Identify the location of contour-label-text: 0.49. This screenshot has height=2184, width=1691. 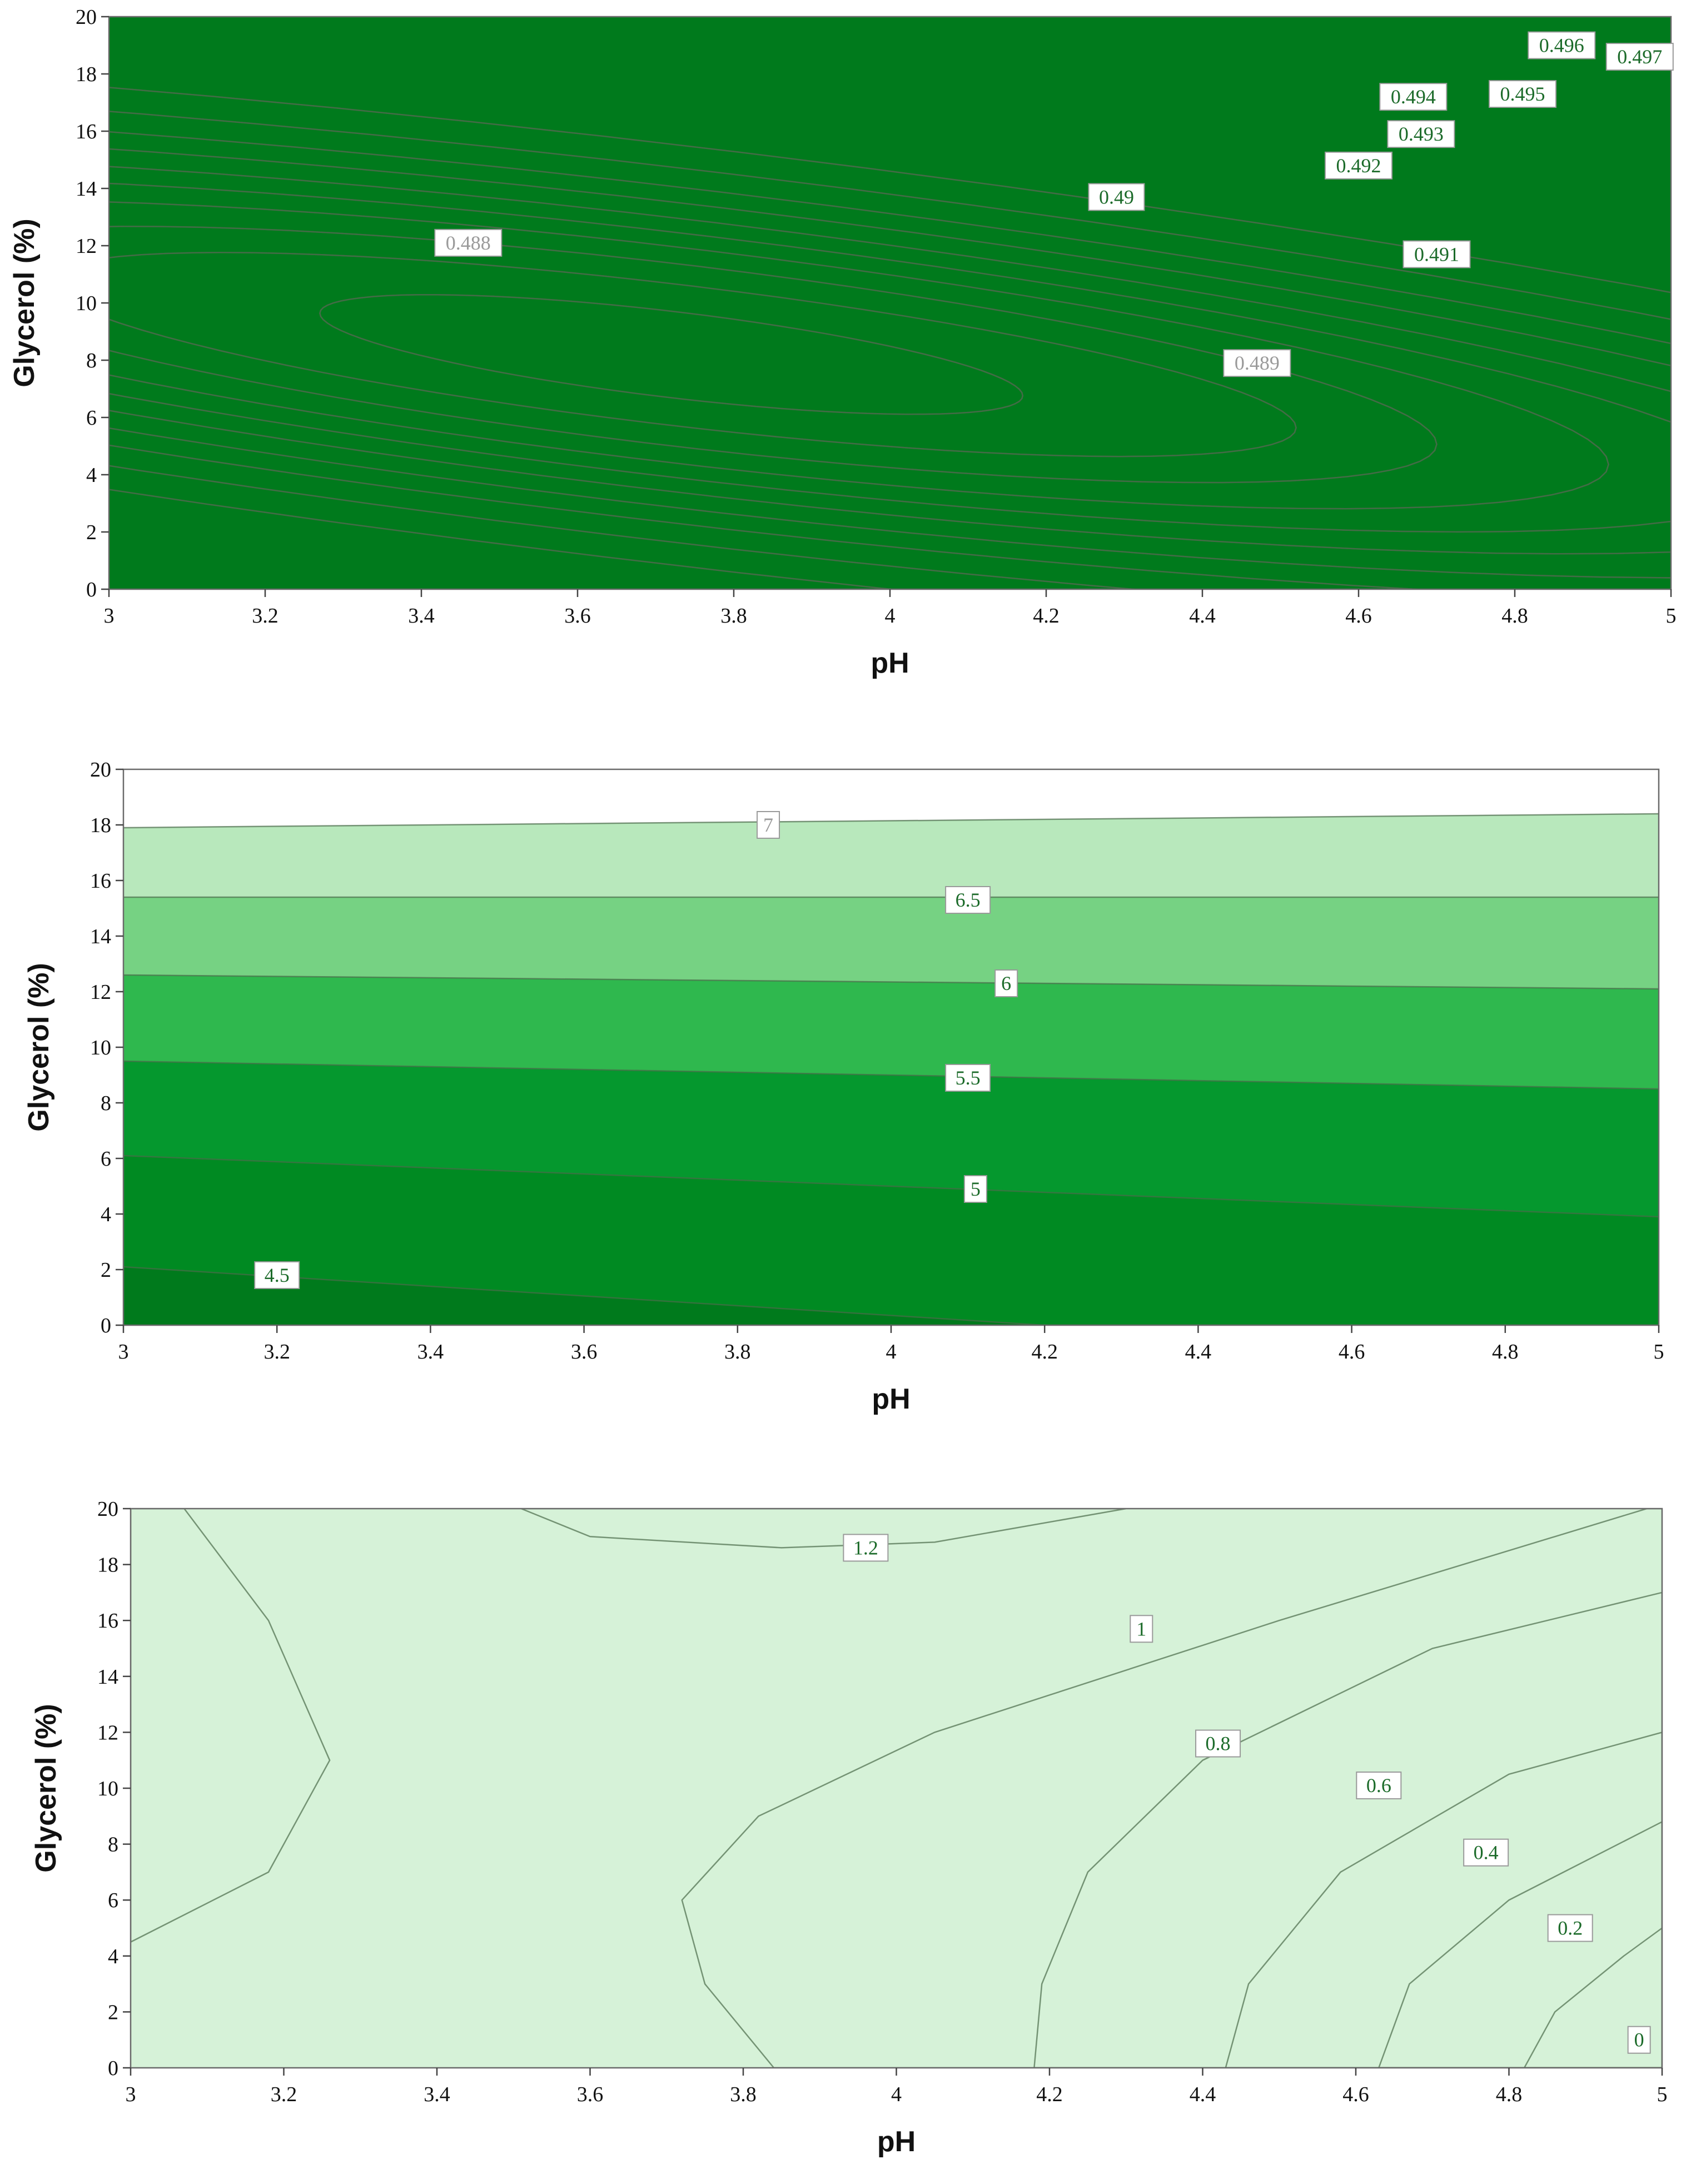
(1116, 197).